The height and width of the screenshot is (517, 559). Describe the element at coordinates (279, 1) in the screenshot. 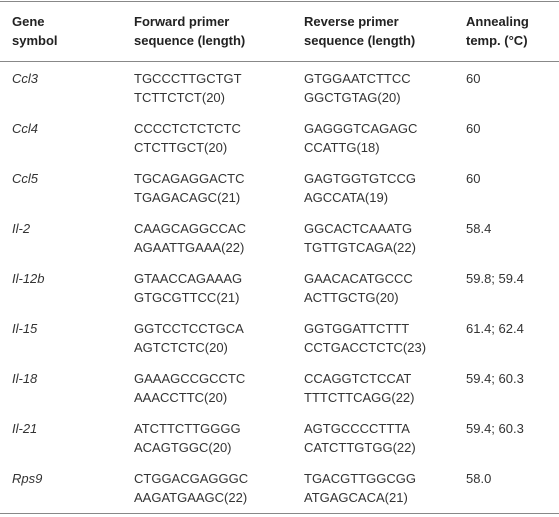

I see `top-rule` at that location.